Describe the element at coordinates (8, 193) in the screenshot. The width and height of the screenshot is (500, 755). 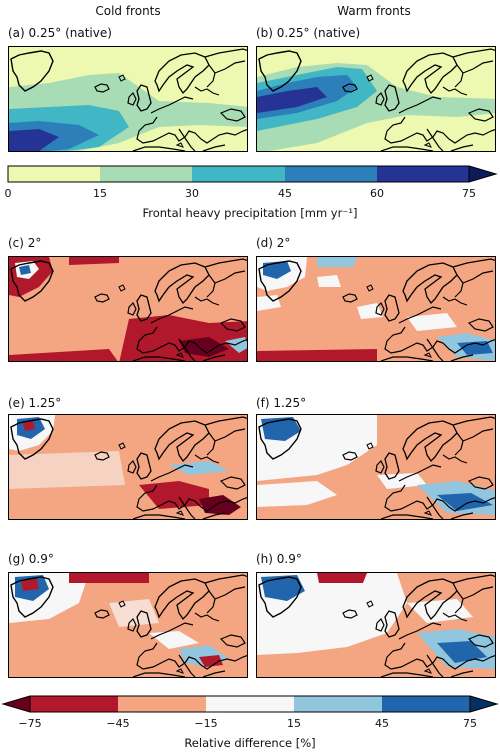
I see `colorbar-top-tick-0: 0` at that location.